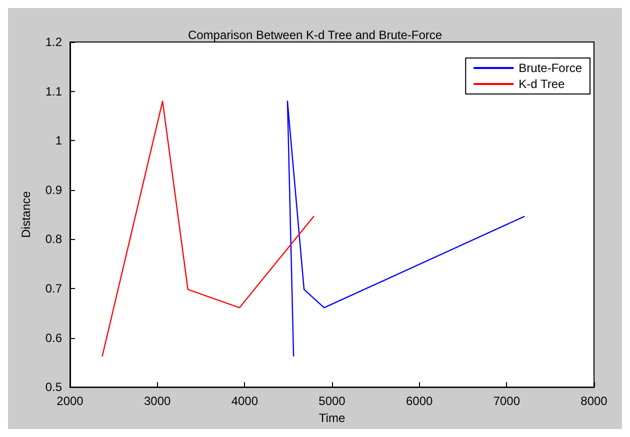 The image size is (630, 437). What do you see at coordinates (506, 401) in the screenshot?
I see `x-tick-label: 7000` at bounding box center [506, 401].